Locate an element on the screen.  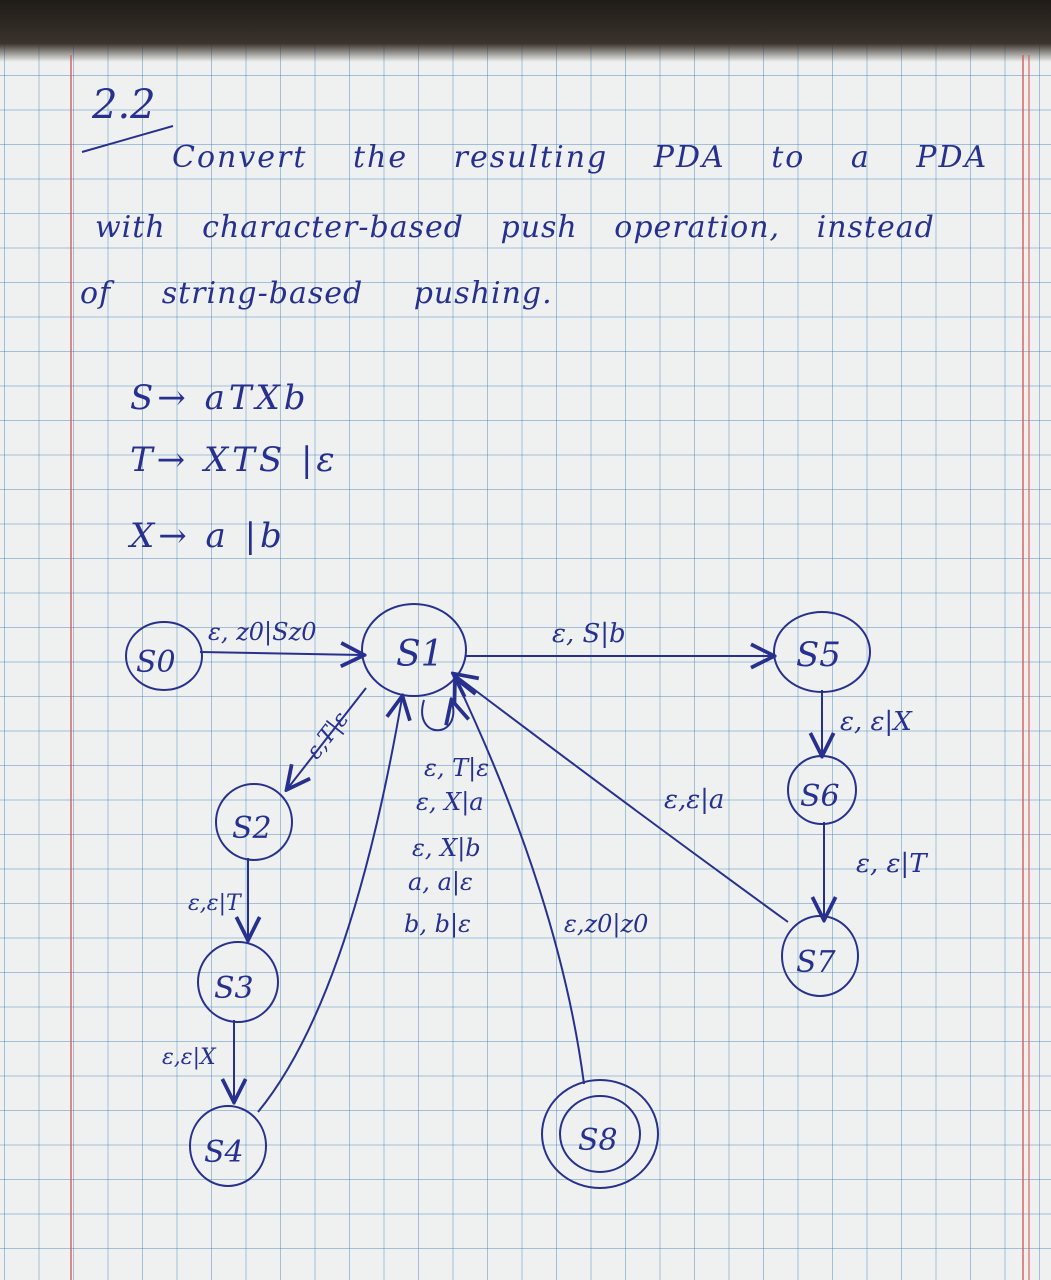
state-label-s6: S6 is located at coordinates (820, 796).